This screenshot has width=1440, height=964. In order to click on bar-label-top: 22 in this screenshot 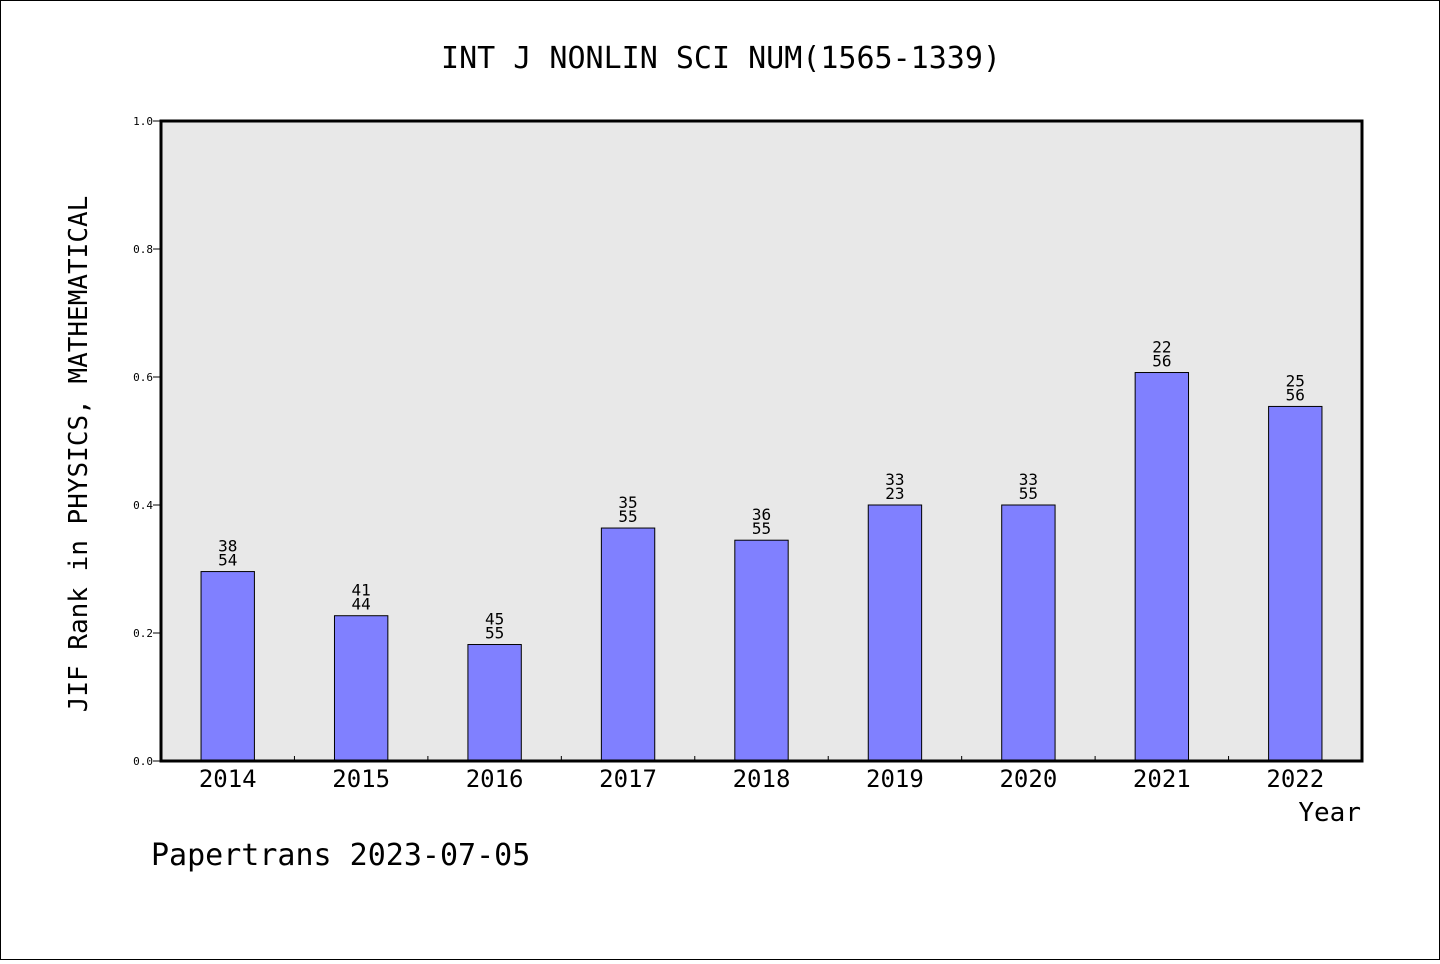, I will do `click(1161, 347)`.